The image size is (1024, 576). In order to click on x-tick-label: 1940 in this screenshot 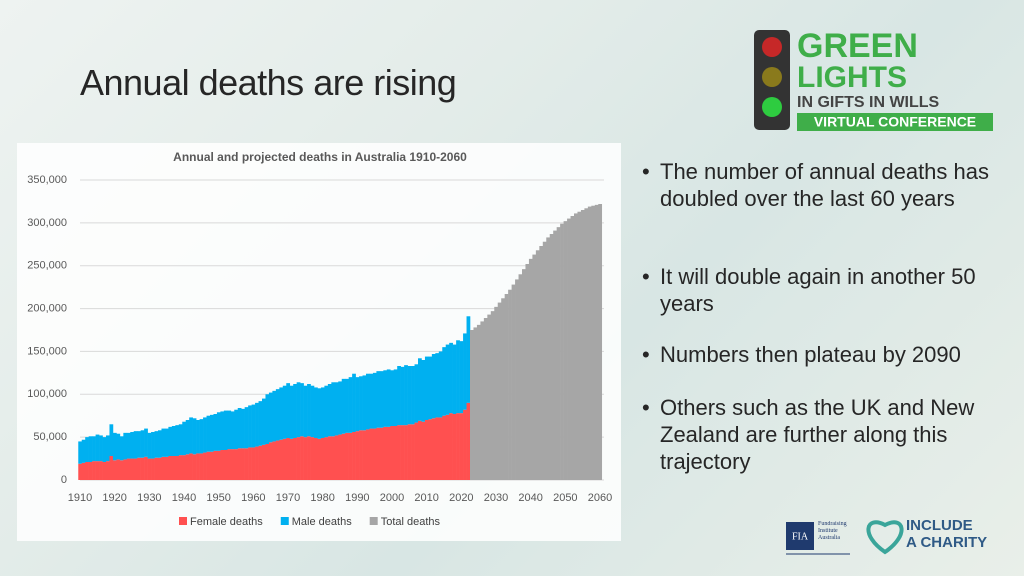, I will do `click(184, 498)`.